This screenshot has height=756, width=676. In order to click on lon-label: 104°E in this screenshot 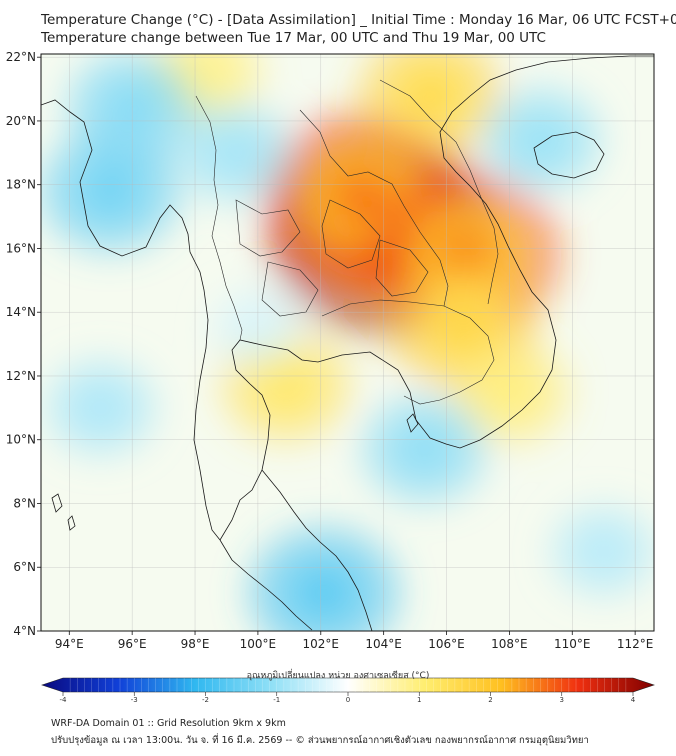, I will do `click(383, 644)`.